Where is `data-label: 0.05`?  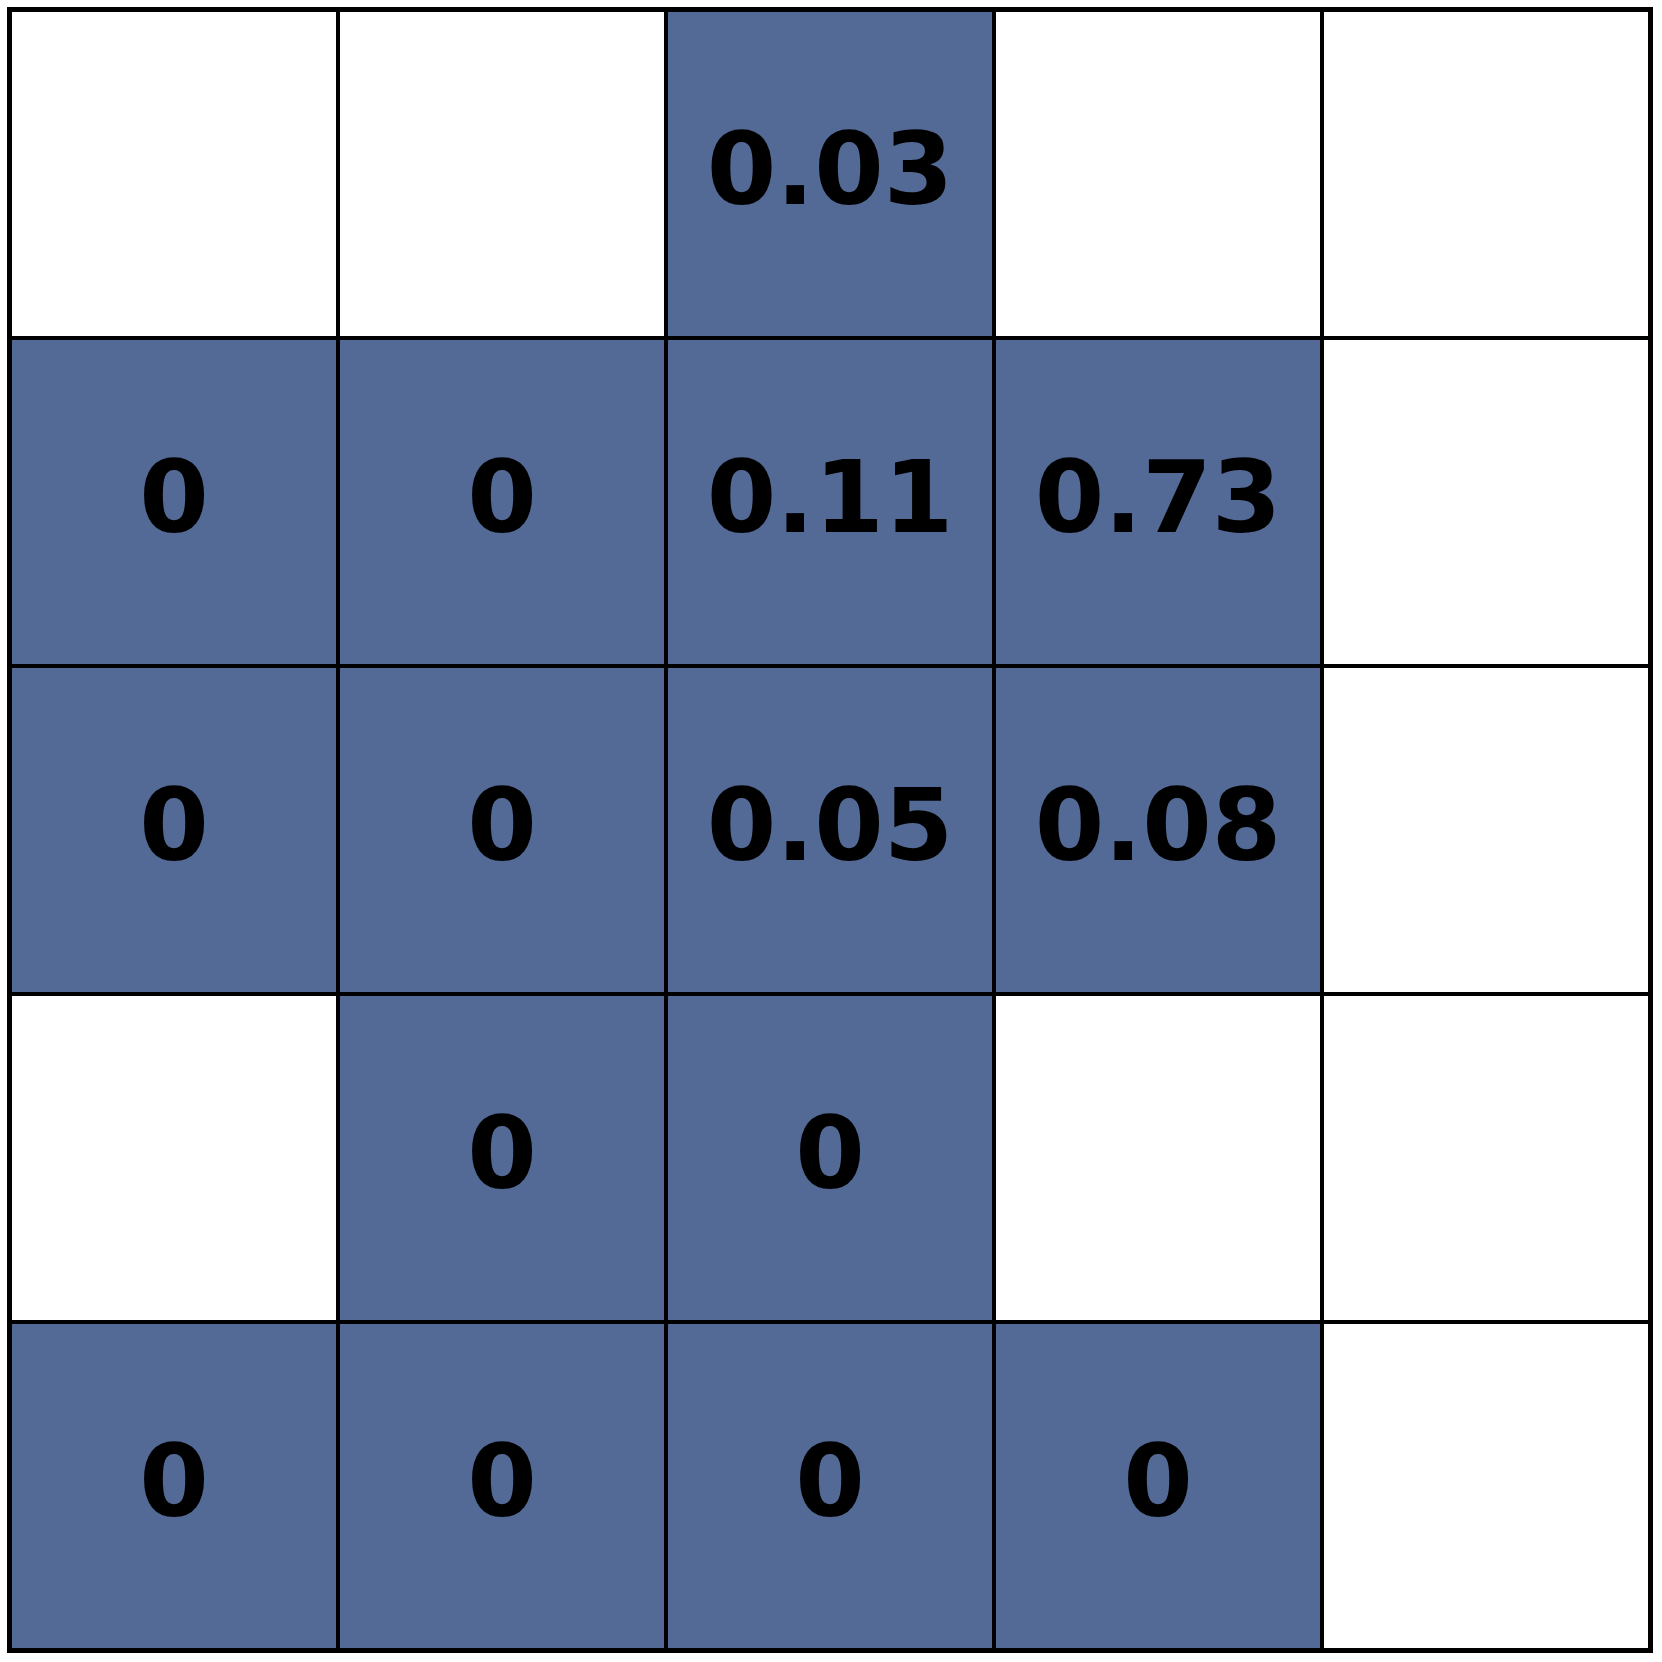
data-label: 0.05 is located at coordinates (830, 825).